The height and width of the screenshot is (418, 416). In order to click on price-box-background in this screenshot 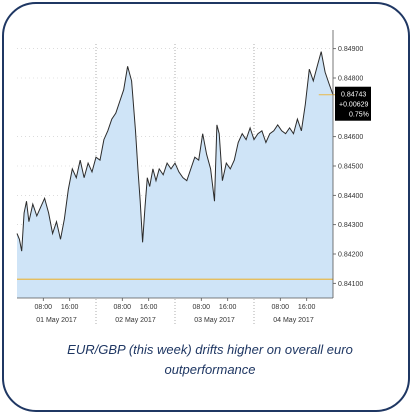, I will do `click(353, 103)`.